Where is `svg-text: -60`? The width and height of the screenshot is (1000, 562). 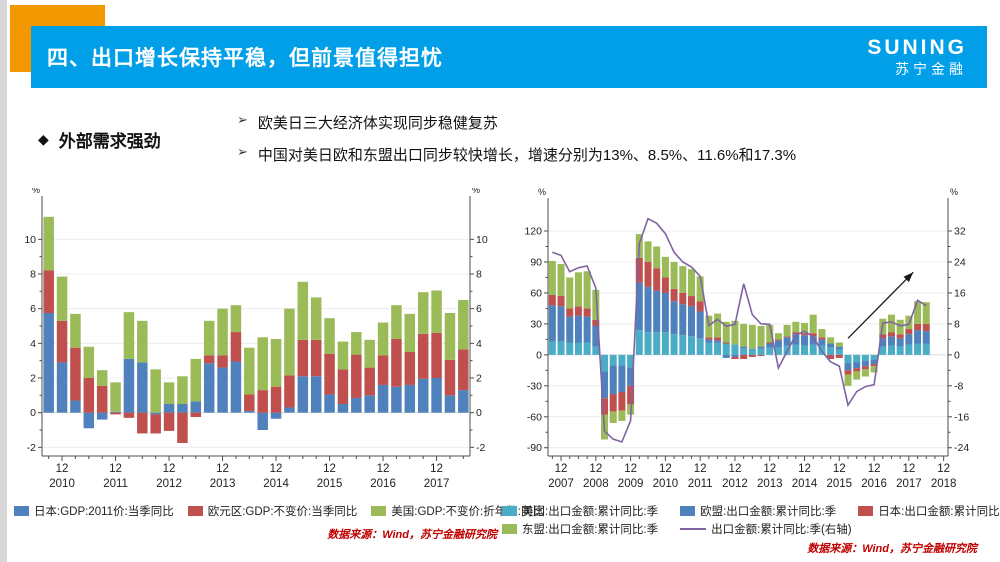
svg-text: -60 is located at coordinates (534, 417).